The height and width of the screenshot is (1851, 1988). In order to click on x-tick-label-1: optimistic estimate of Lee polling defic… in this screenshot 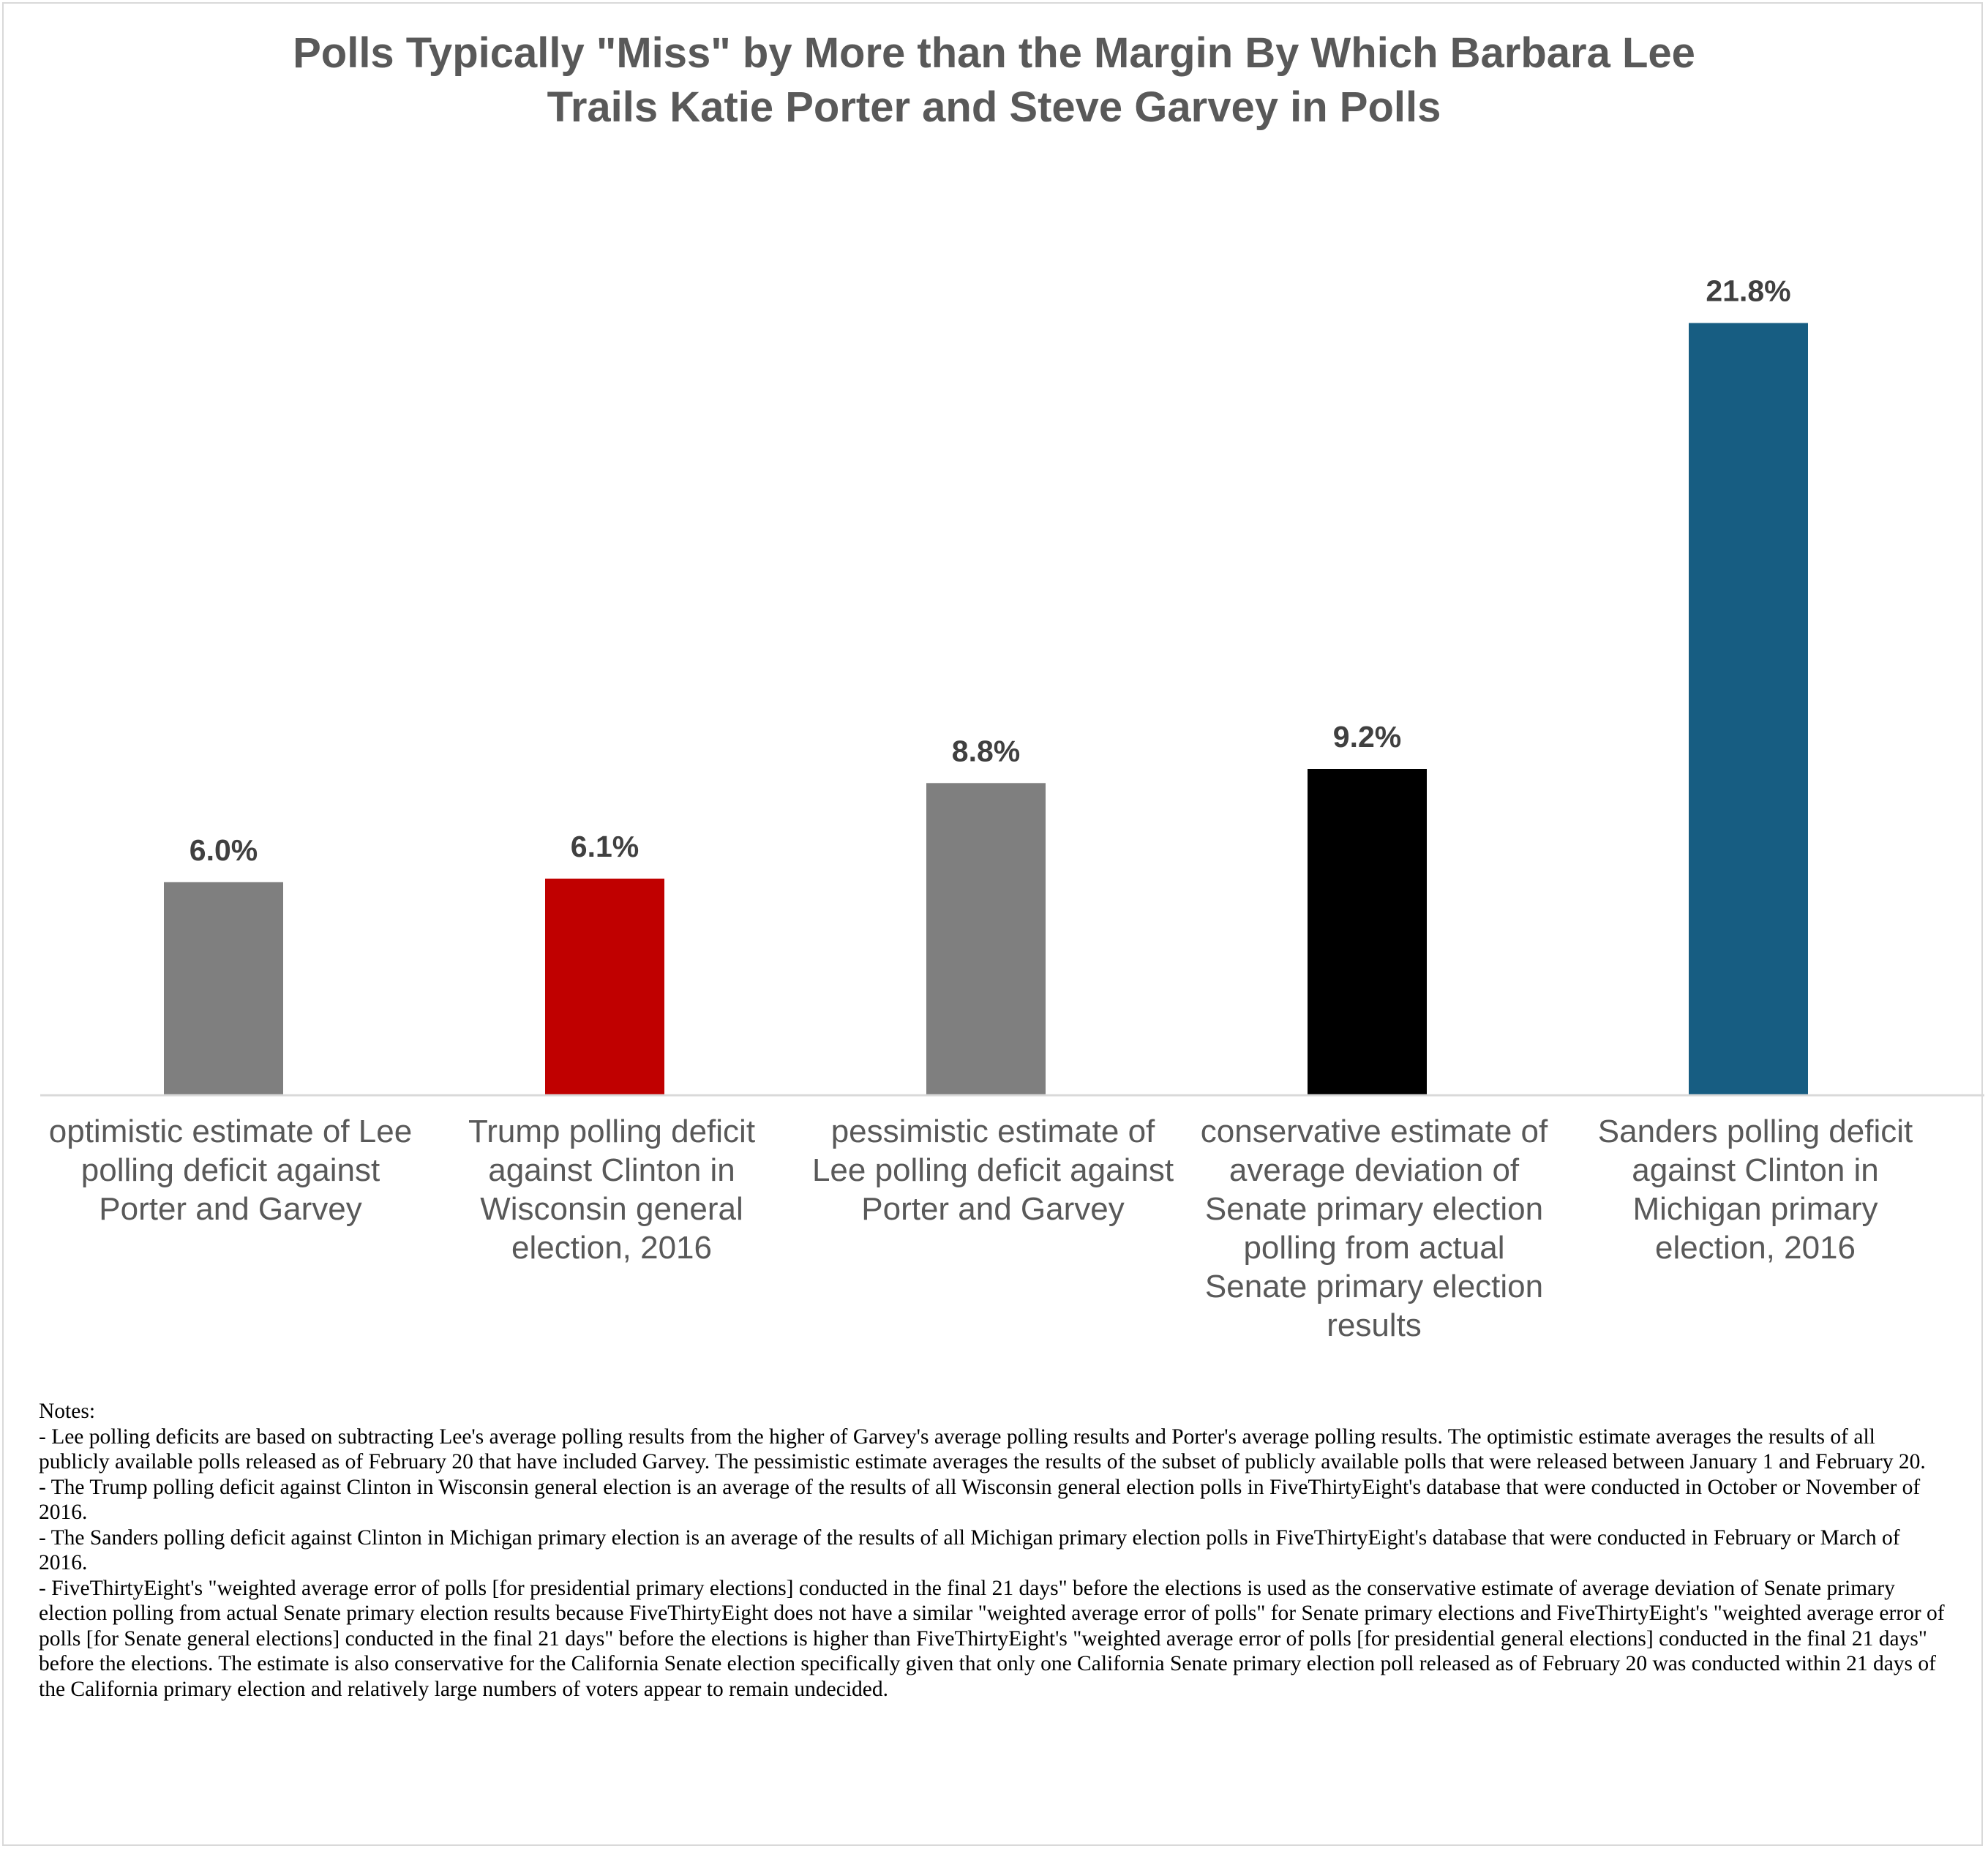, I will do `click(230, 1170)`.